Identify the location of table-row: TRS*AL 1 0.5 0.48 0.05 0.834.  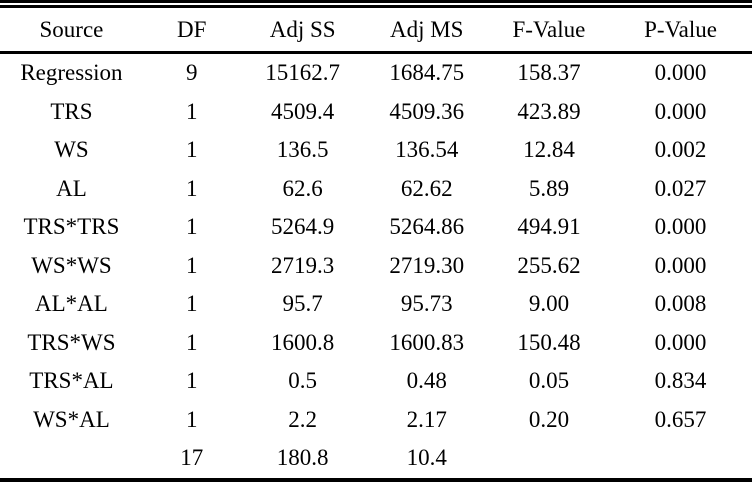
(376, 381).